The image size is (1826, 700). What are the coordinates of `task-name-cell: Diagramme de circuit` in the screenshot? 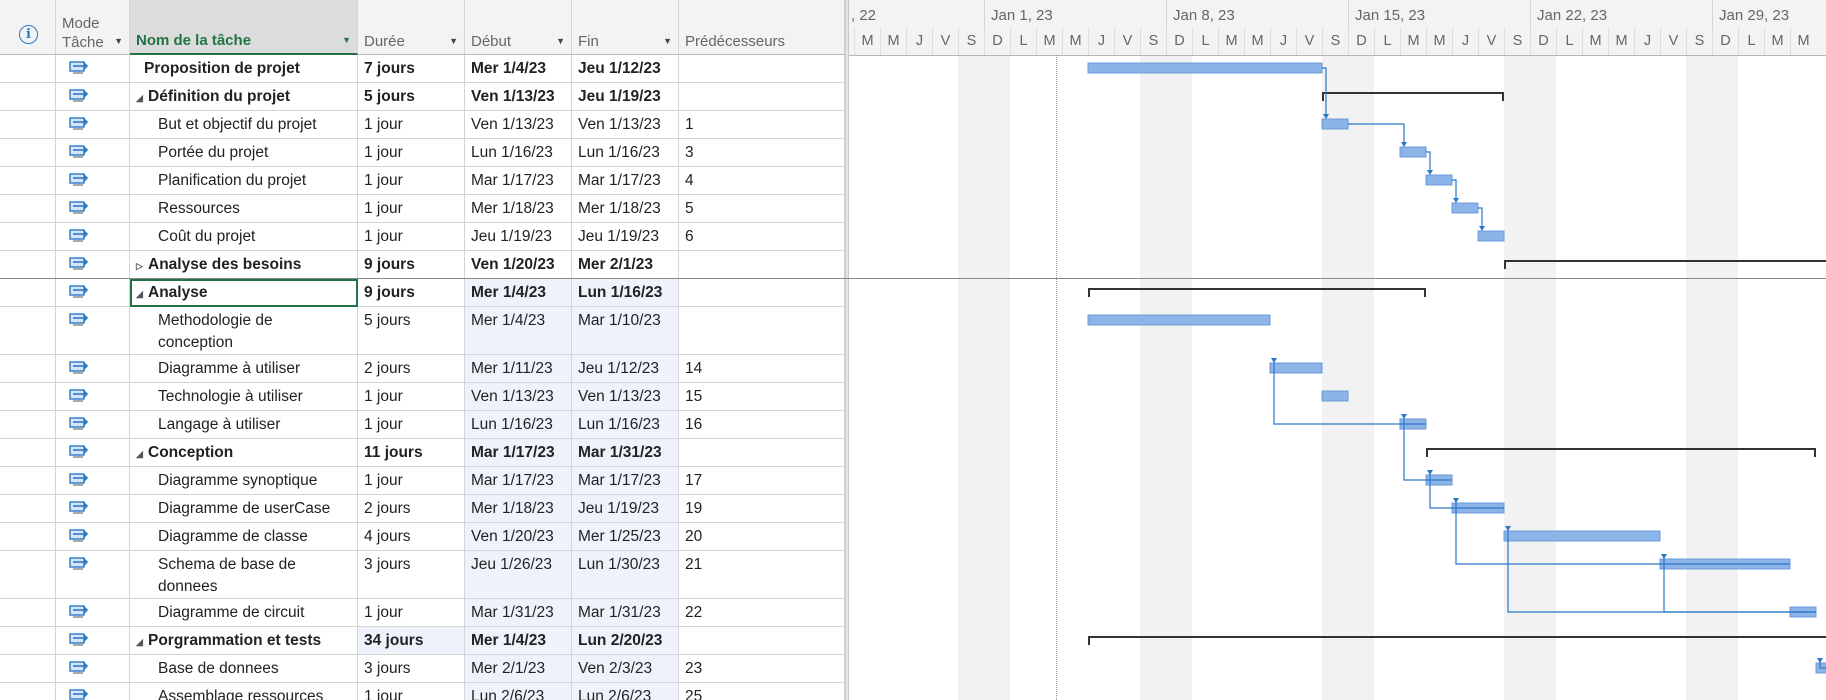 It's located at (244, 613).